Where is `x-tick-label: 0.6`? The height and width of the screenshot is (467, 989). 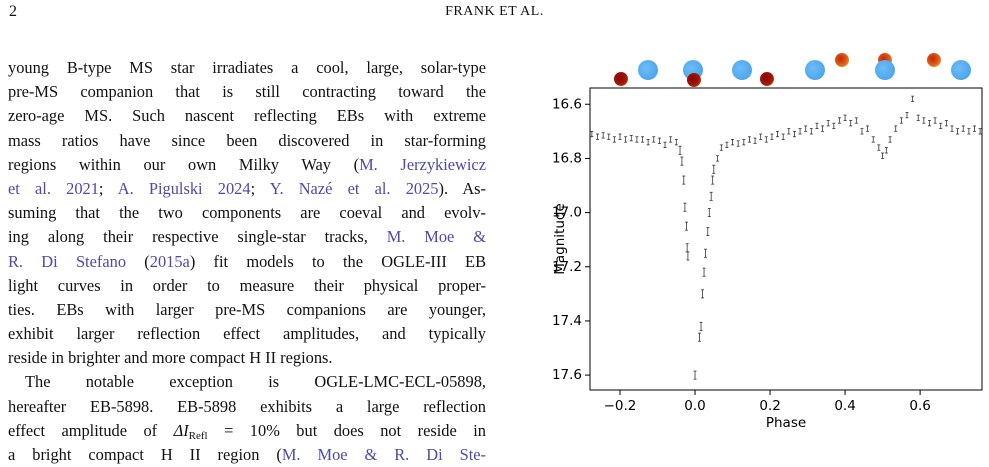 x-tick-label: 0.6 is located at coordinates (919, 406).